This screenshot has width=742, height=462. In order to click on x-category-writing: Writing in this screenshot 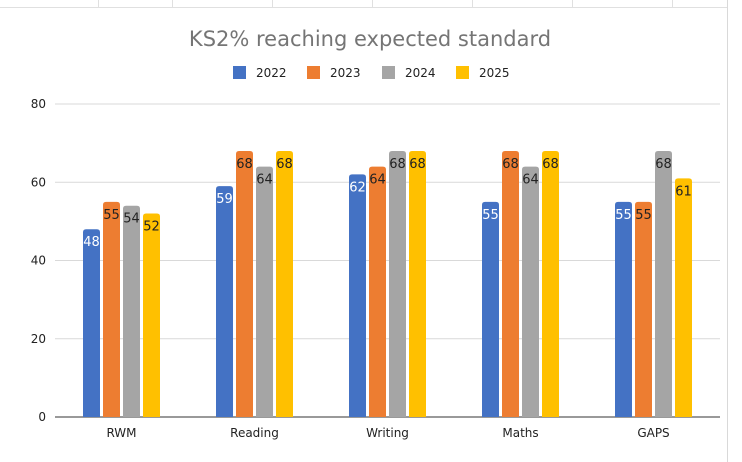, I will do `click(387, 433)`.